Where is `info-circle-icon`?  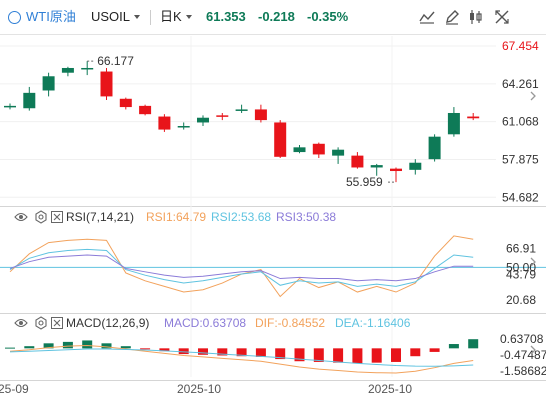 info-circle-icon is located at coordinates (14, 17).